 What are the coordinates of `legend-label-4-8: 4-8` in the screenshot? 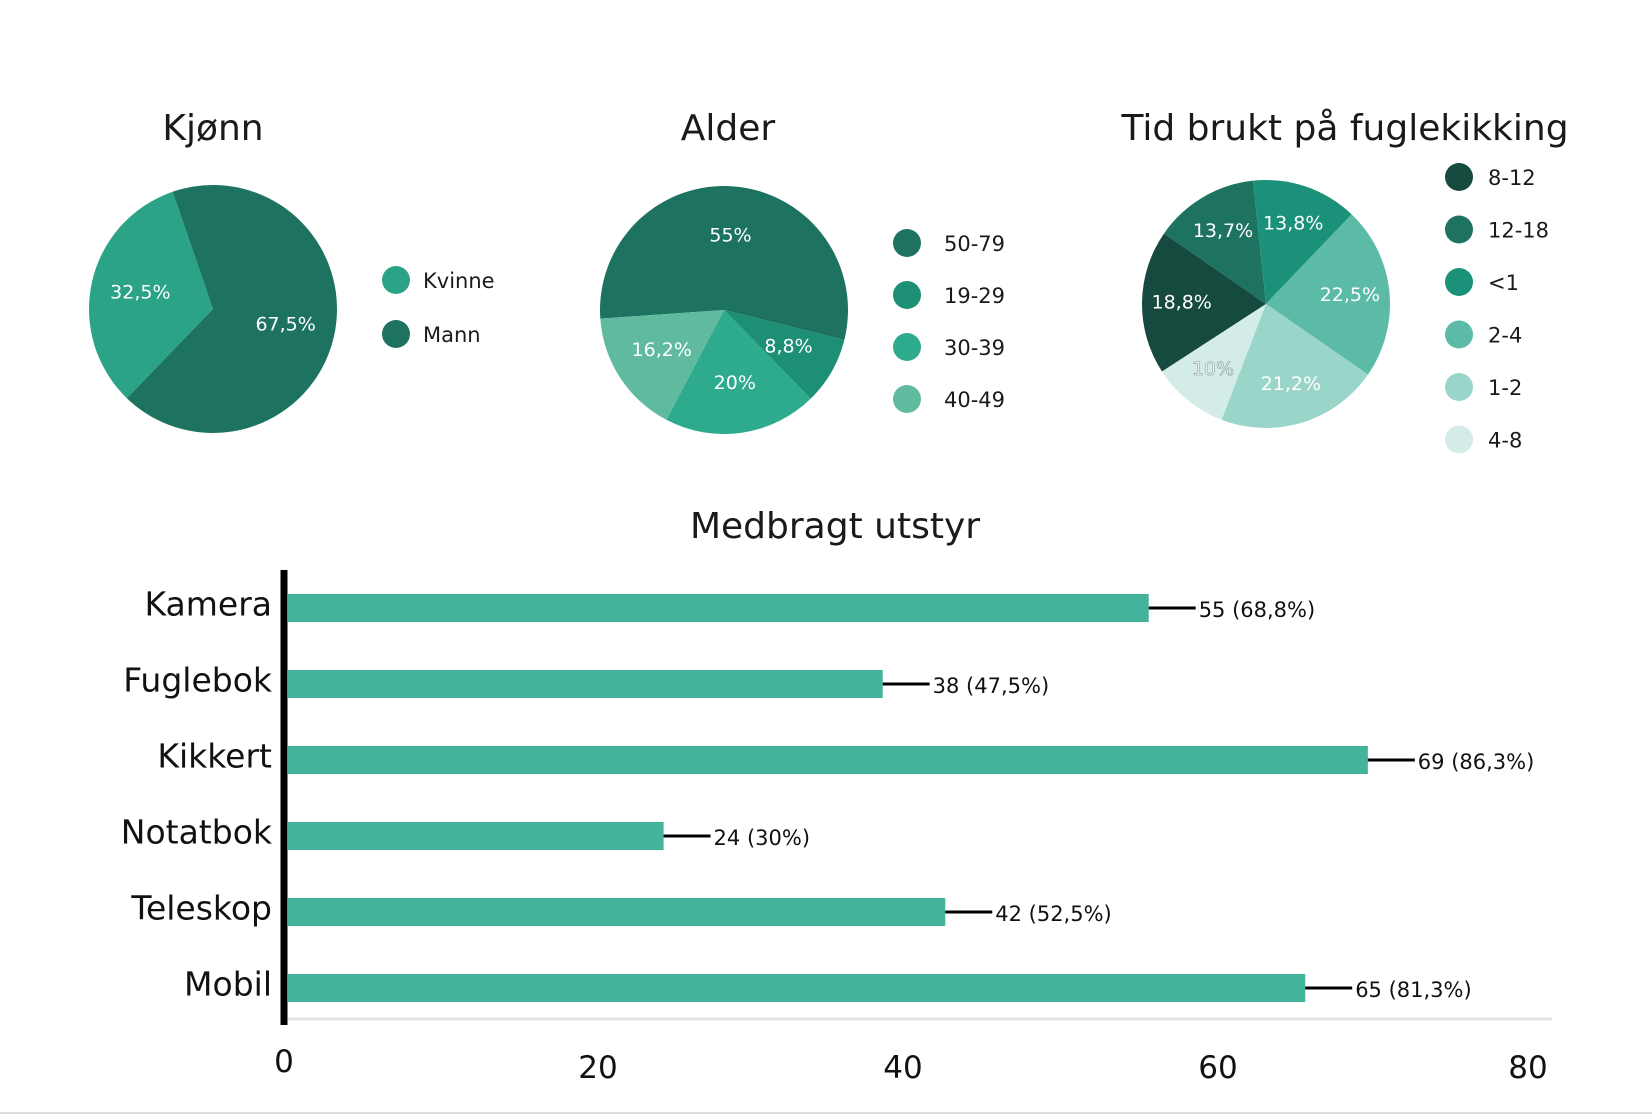 It's located at (1505, 441).